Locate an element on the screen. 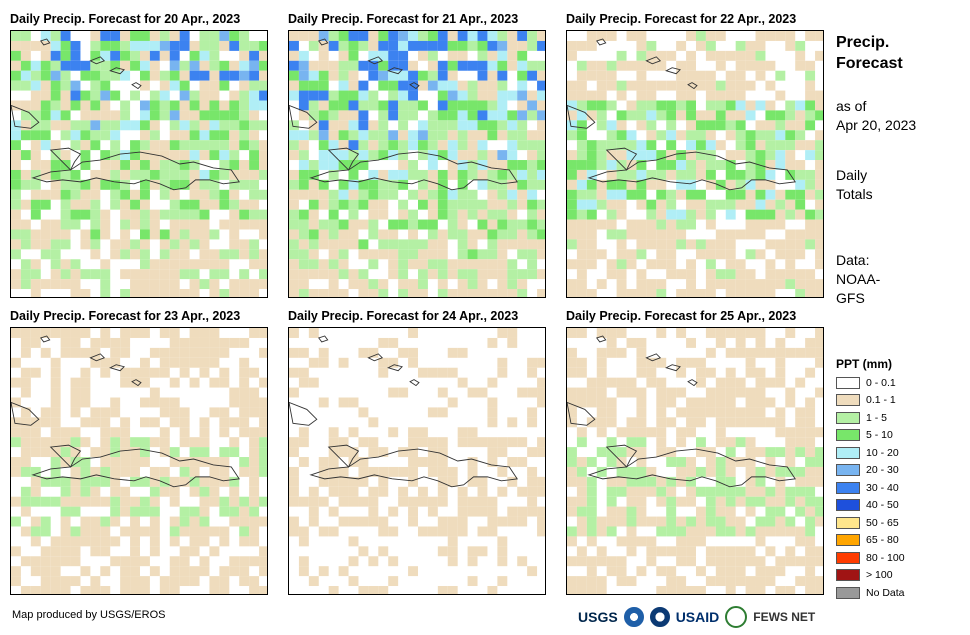  legend-label: 20 - 30 is located at coordinates (882, 470).